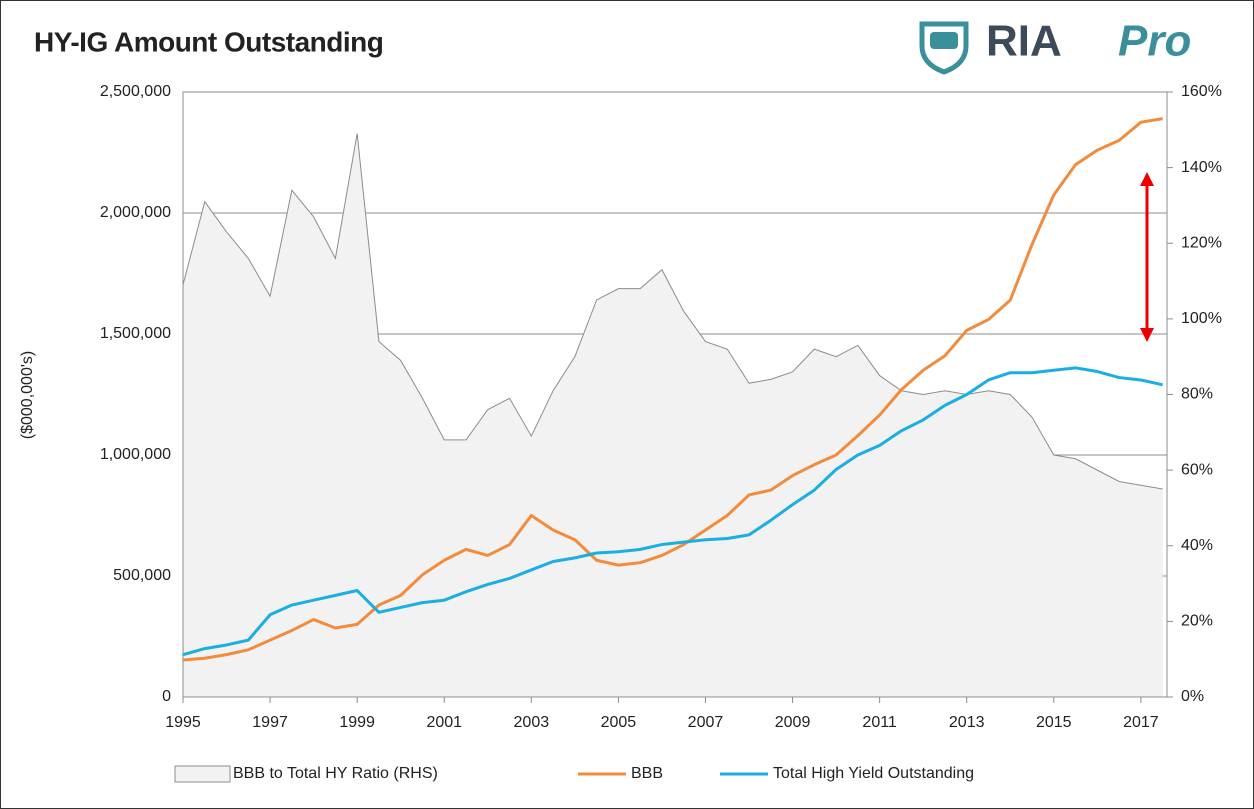 This screenshot has width=1254, height=809. Describe the element at coordinates (1197, 545) in the screenshot. I see `y2-tick-label: 40%` at that location.